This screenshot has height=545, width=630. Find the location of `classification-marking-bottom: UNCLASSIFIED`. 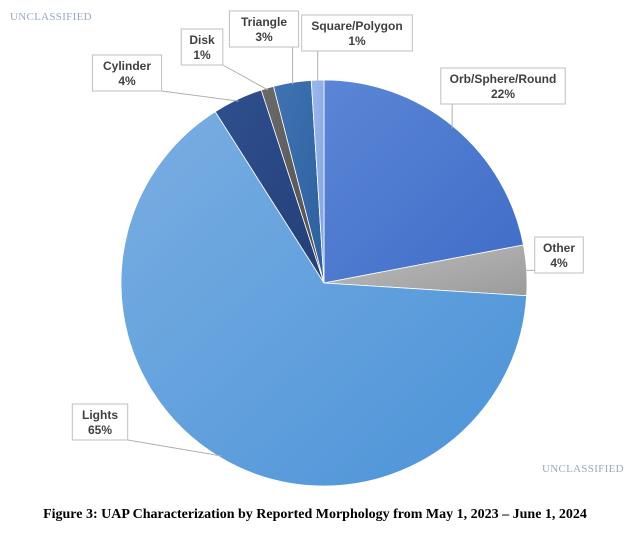

classification-marking-bottom: UNCLASSIFIED is located at coordinates (583, 469).